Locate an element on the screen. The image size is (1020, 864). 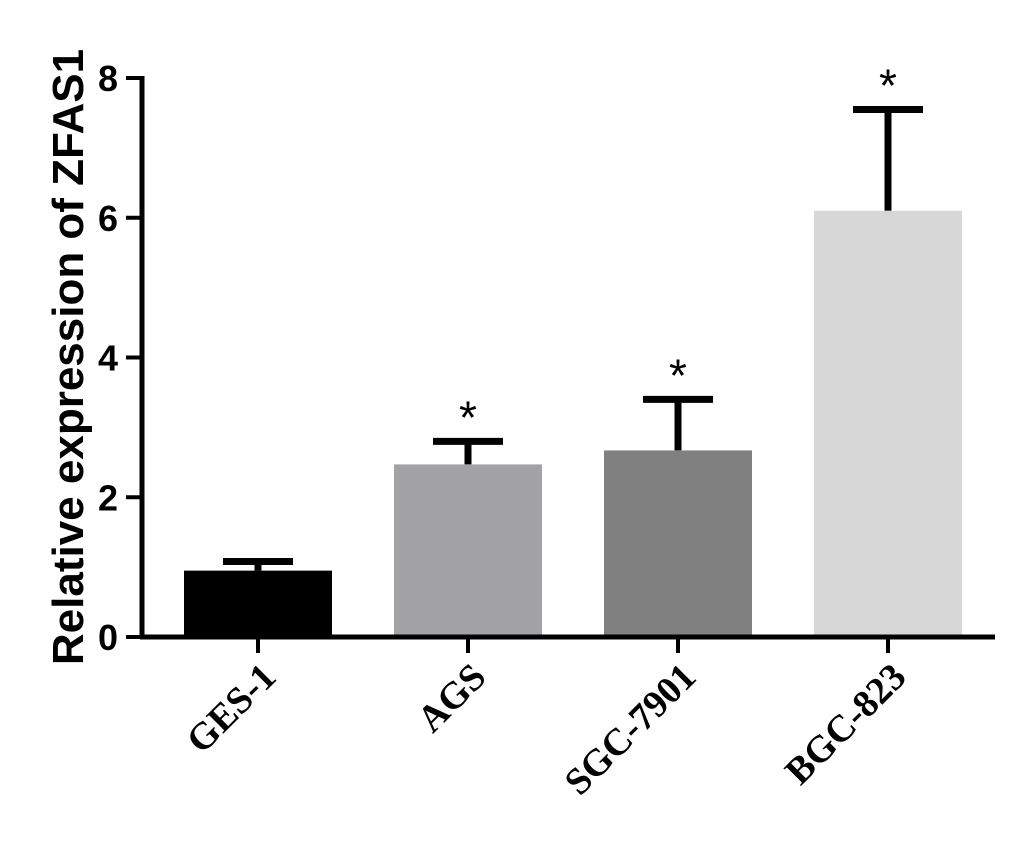
y-tick-label: 8 is located at coordinates (108, 78).